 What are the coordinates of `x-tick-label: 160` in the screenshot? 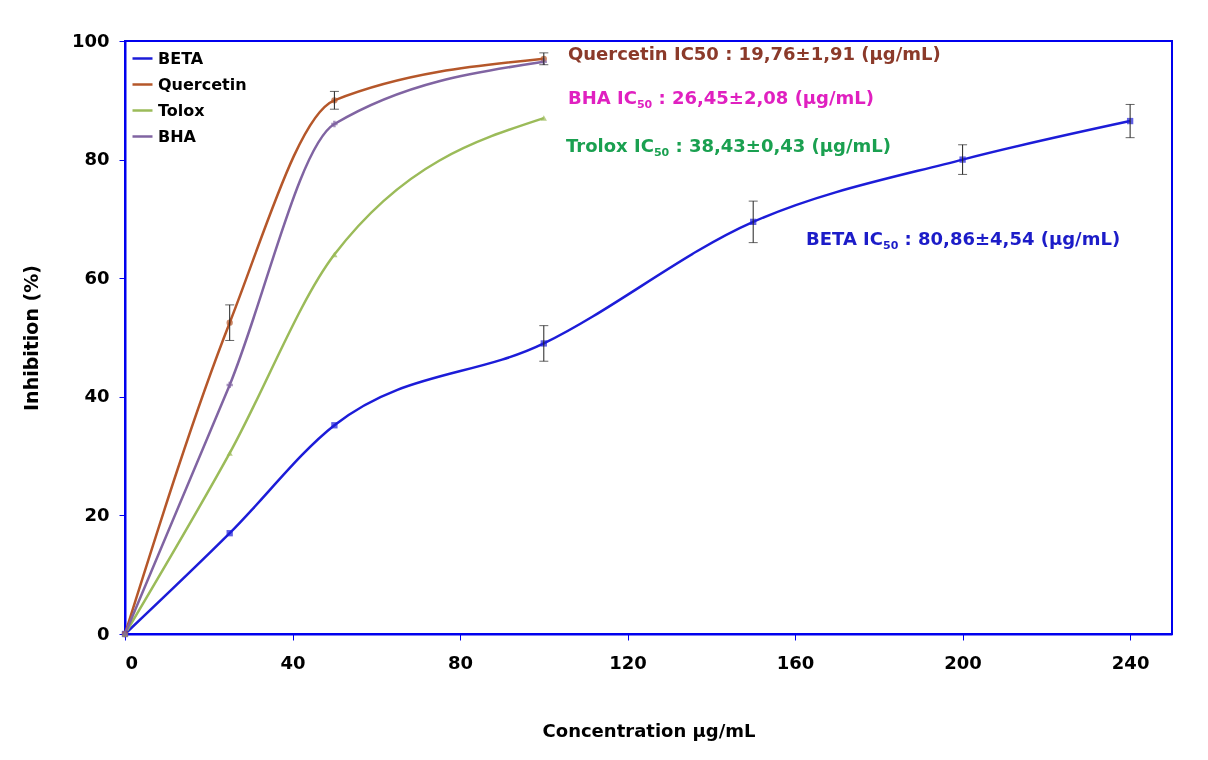 It's located at (795, 662).